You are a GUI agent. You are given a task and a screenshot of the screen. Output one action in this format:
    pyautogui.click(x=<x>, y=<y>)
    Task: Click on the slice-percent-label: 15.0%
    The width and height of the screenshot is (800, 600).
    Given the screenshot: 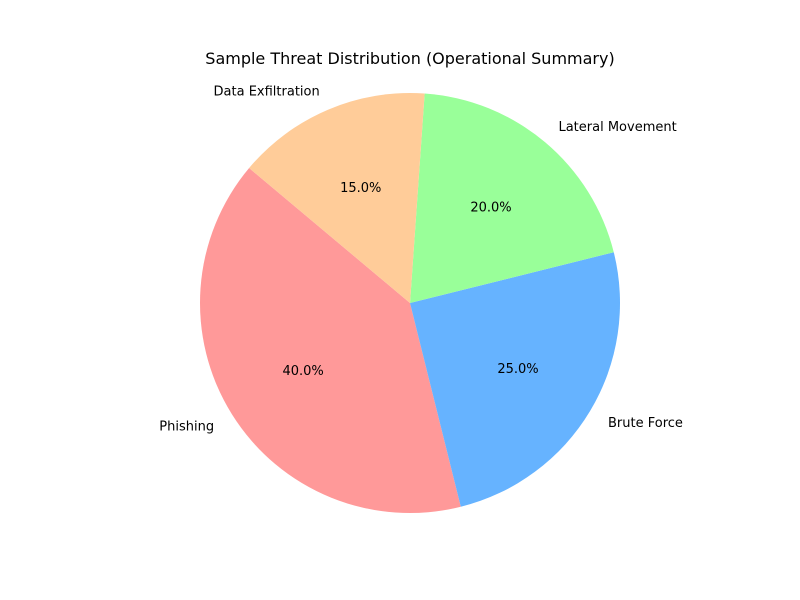 What is the action you would take?
    pyautogui.click(x=360, y=188)
    